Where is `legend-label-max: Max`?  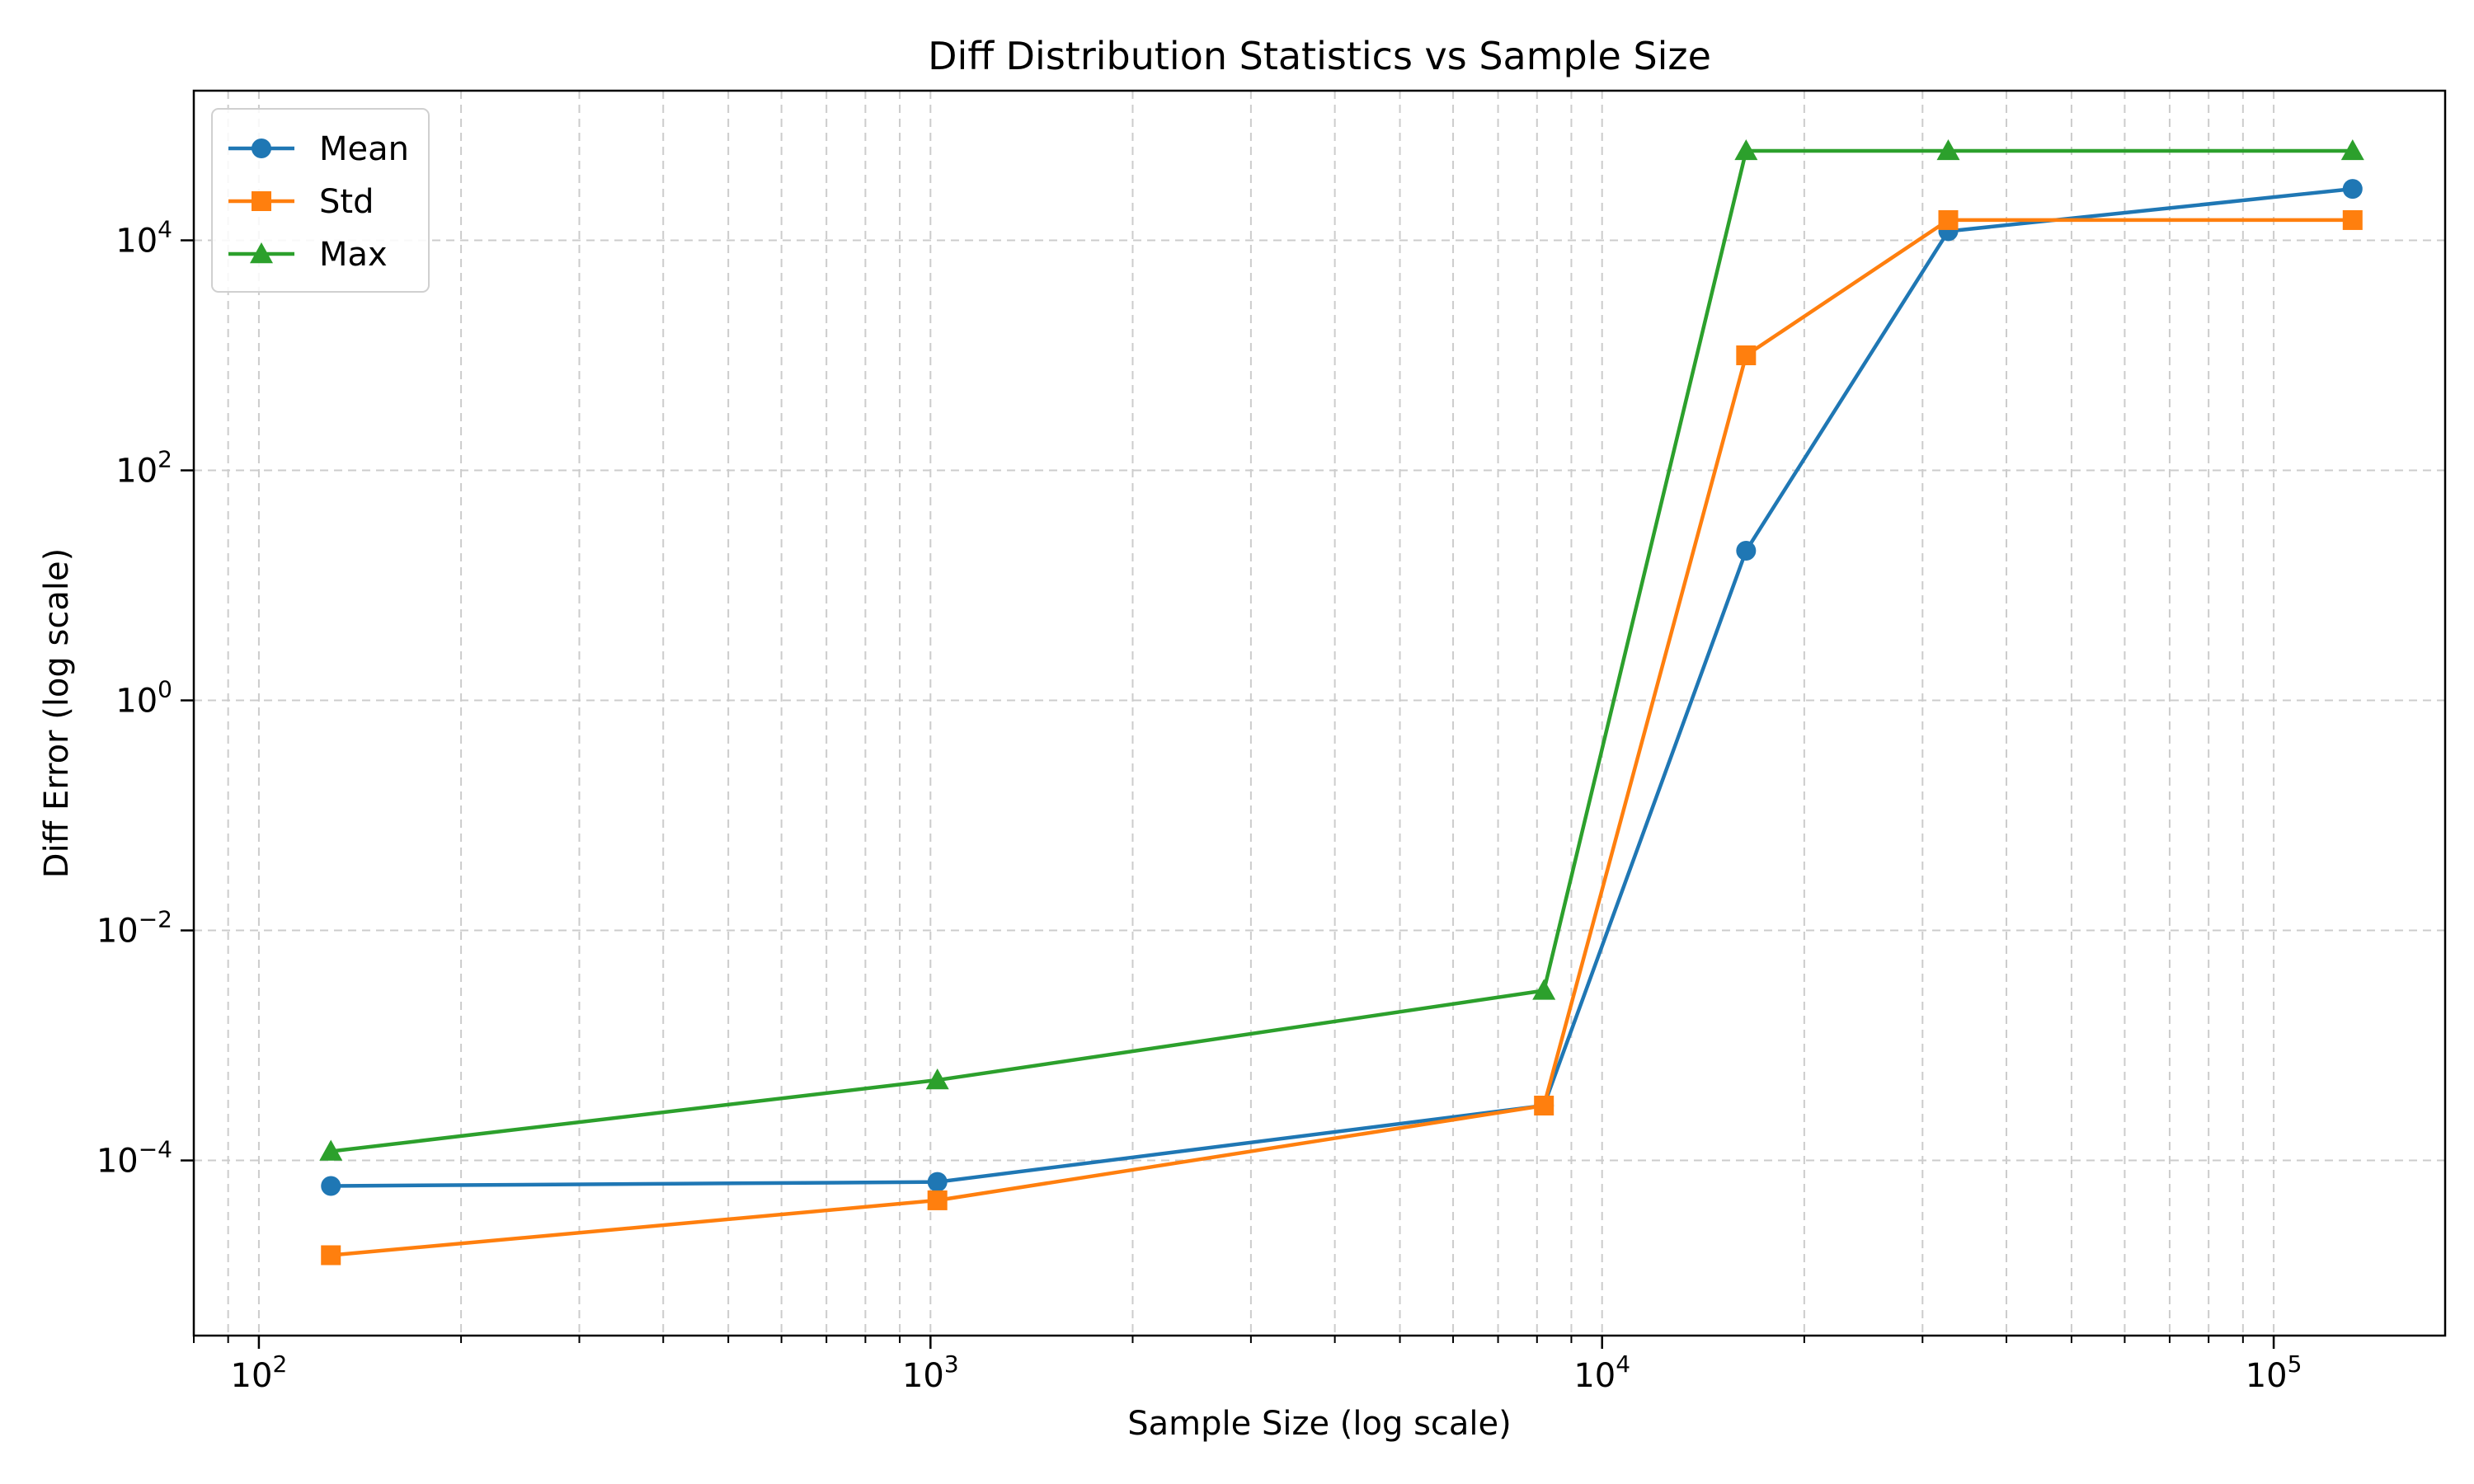
legend-label-max: Max is located at coordinates (353, 255).